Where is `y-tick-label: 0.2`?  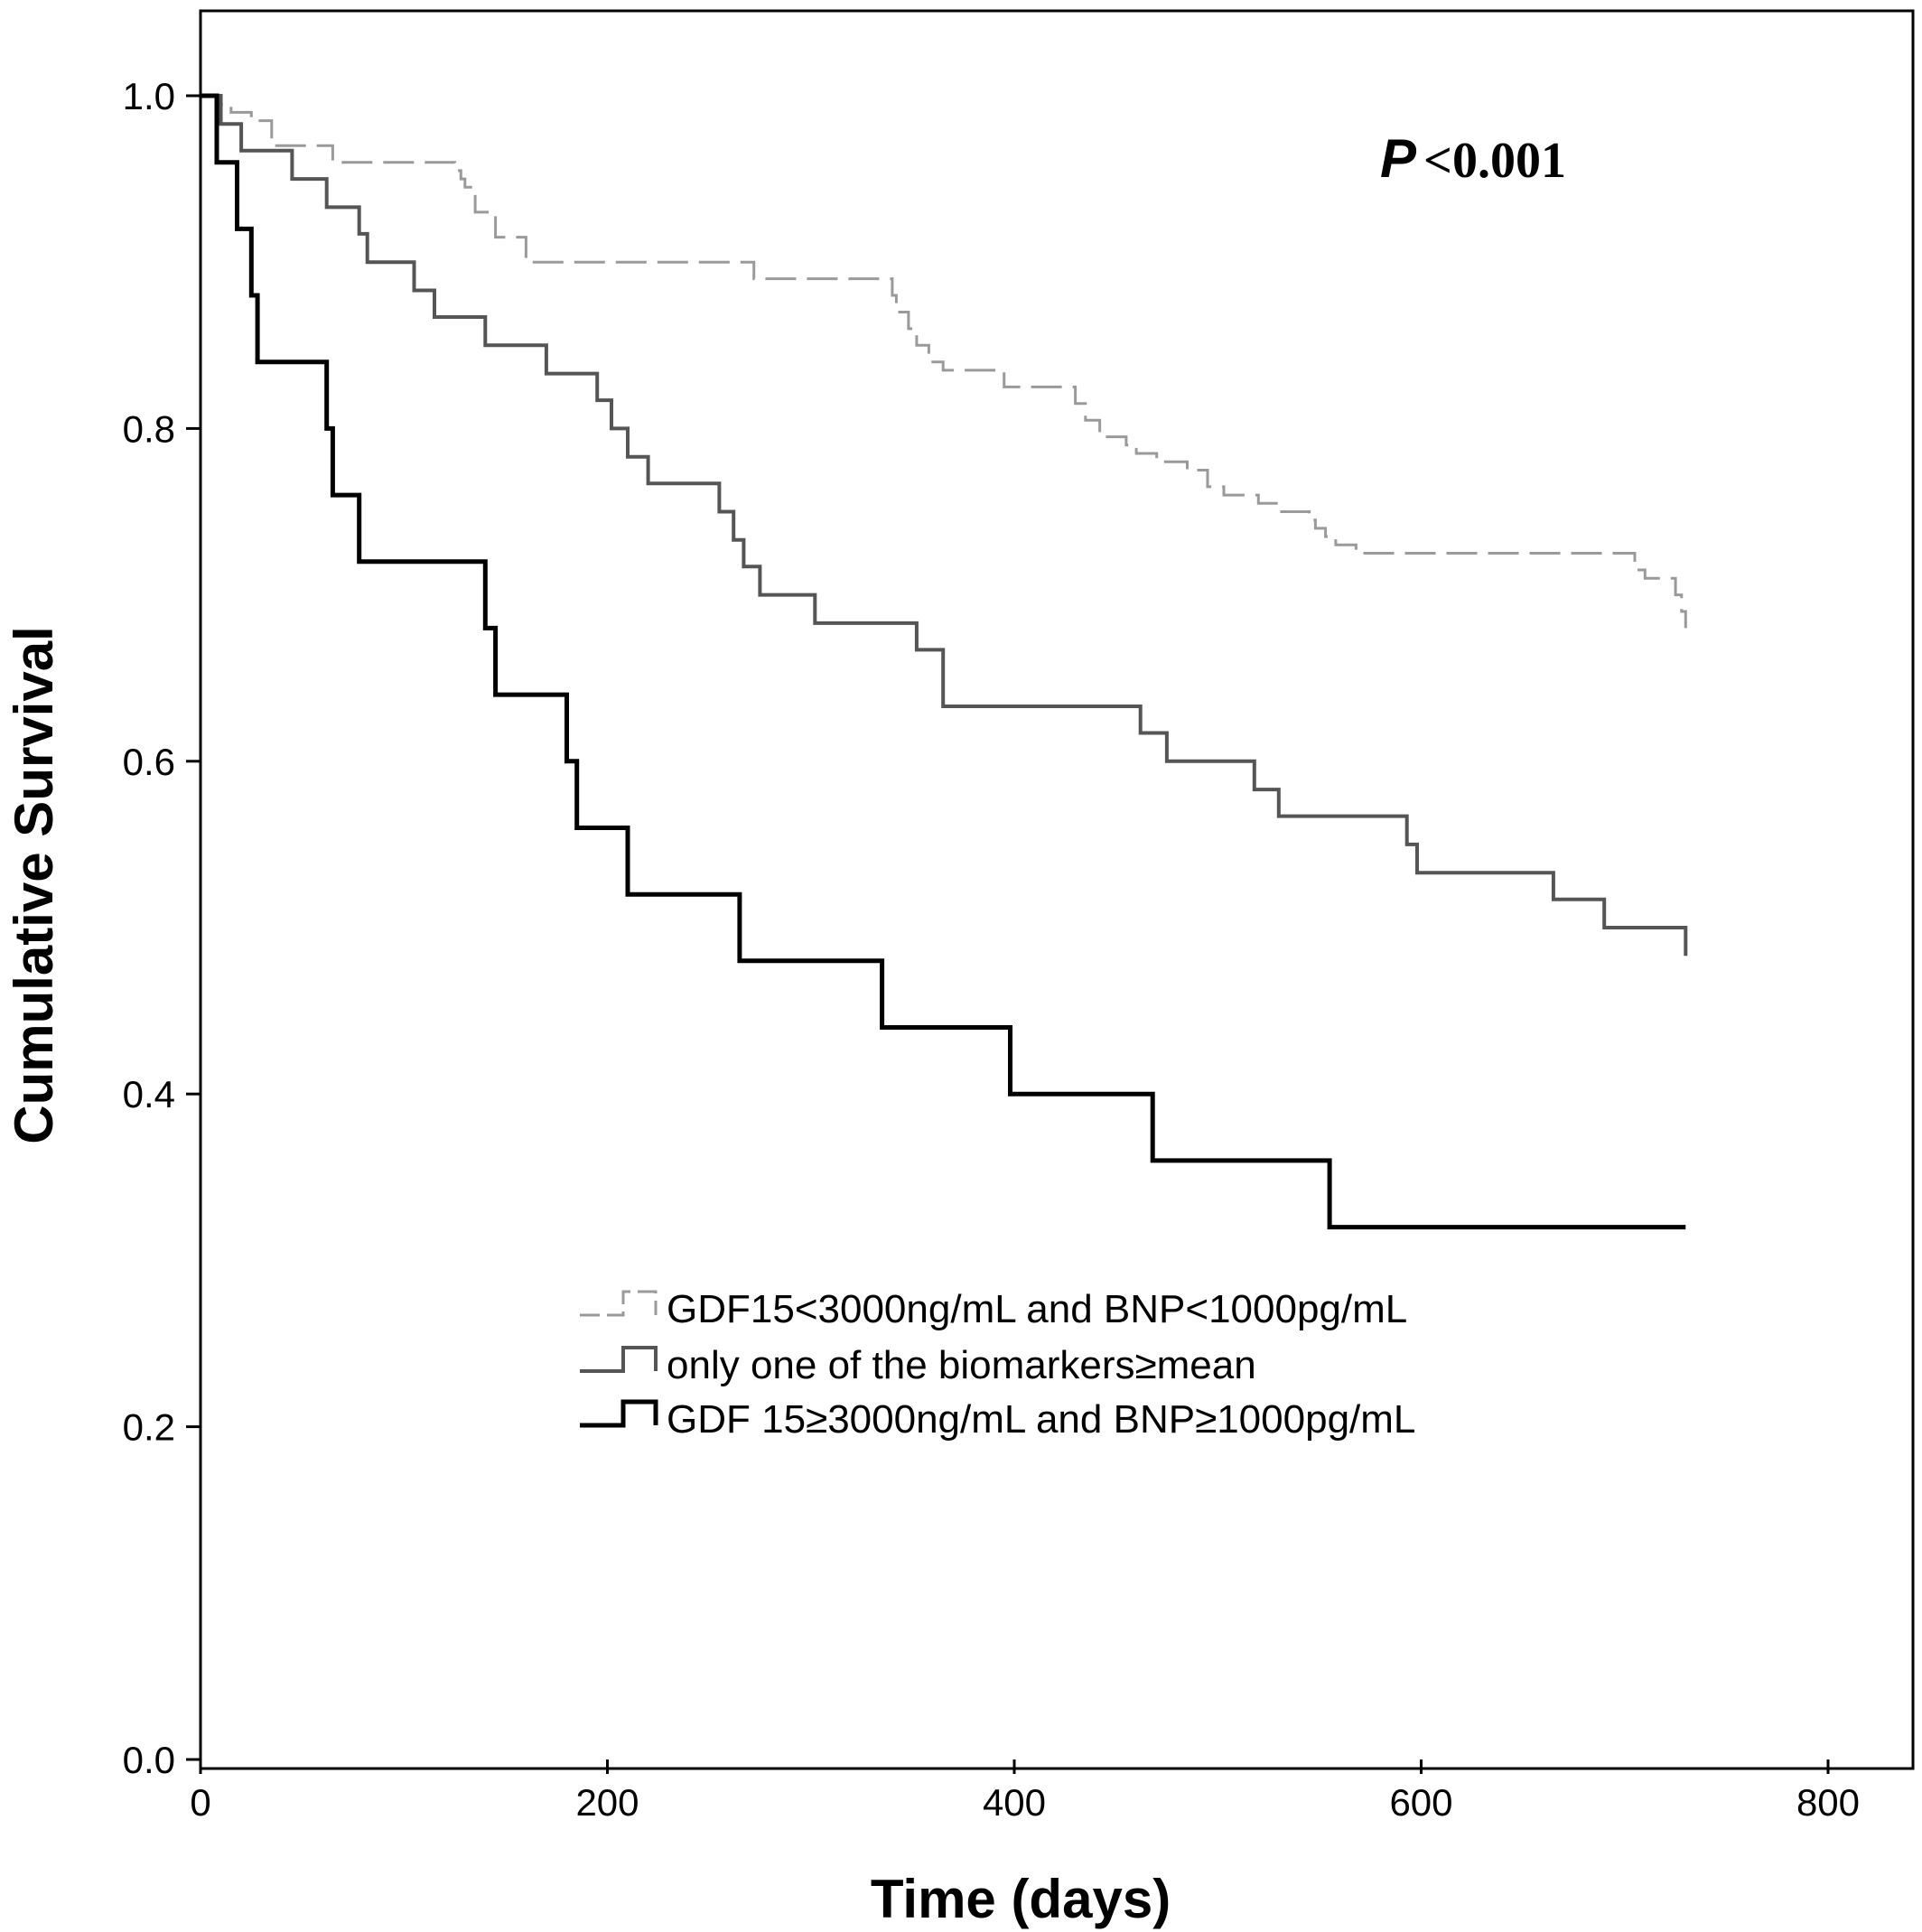 y-tick-label: 0.2 is located at coordinates (149, 1427).